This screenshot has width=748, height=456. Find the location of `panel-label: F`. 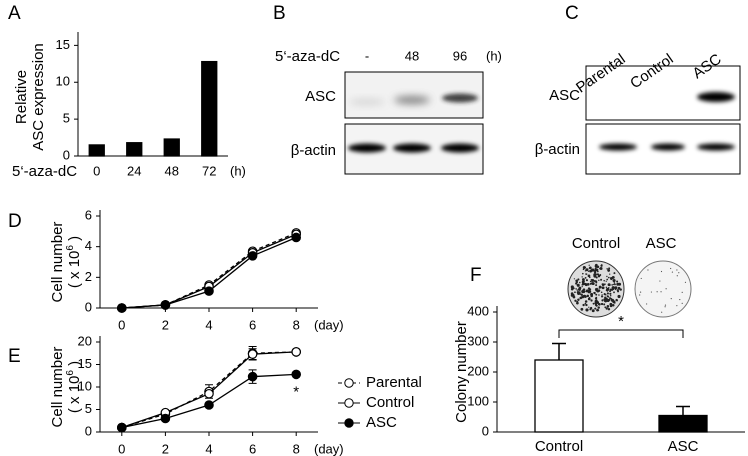

panel-label: F is located at coordinates (476, 275).